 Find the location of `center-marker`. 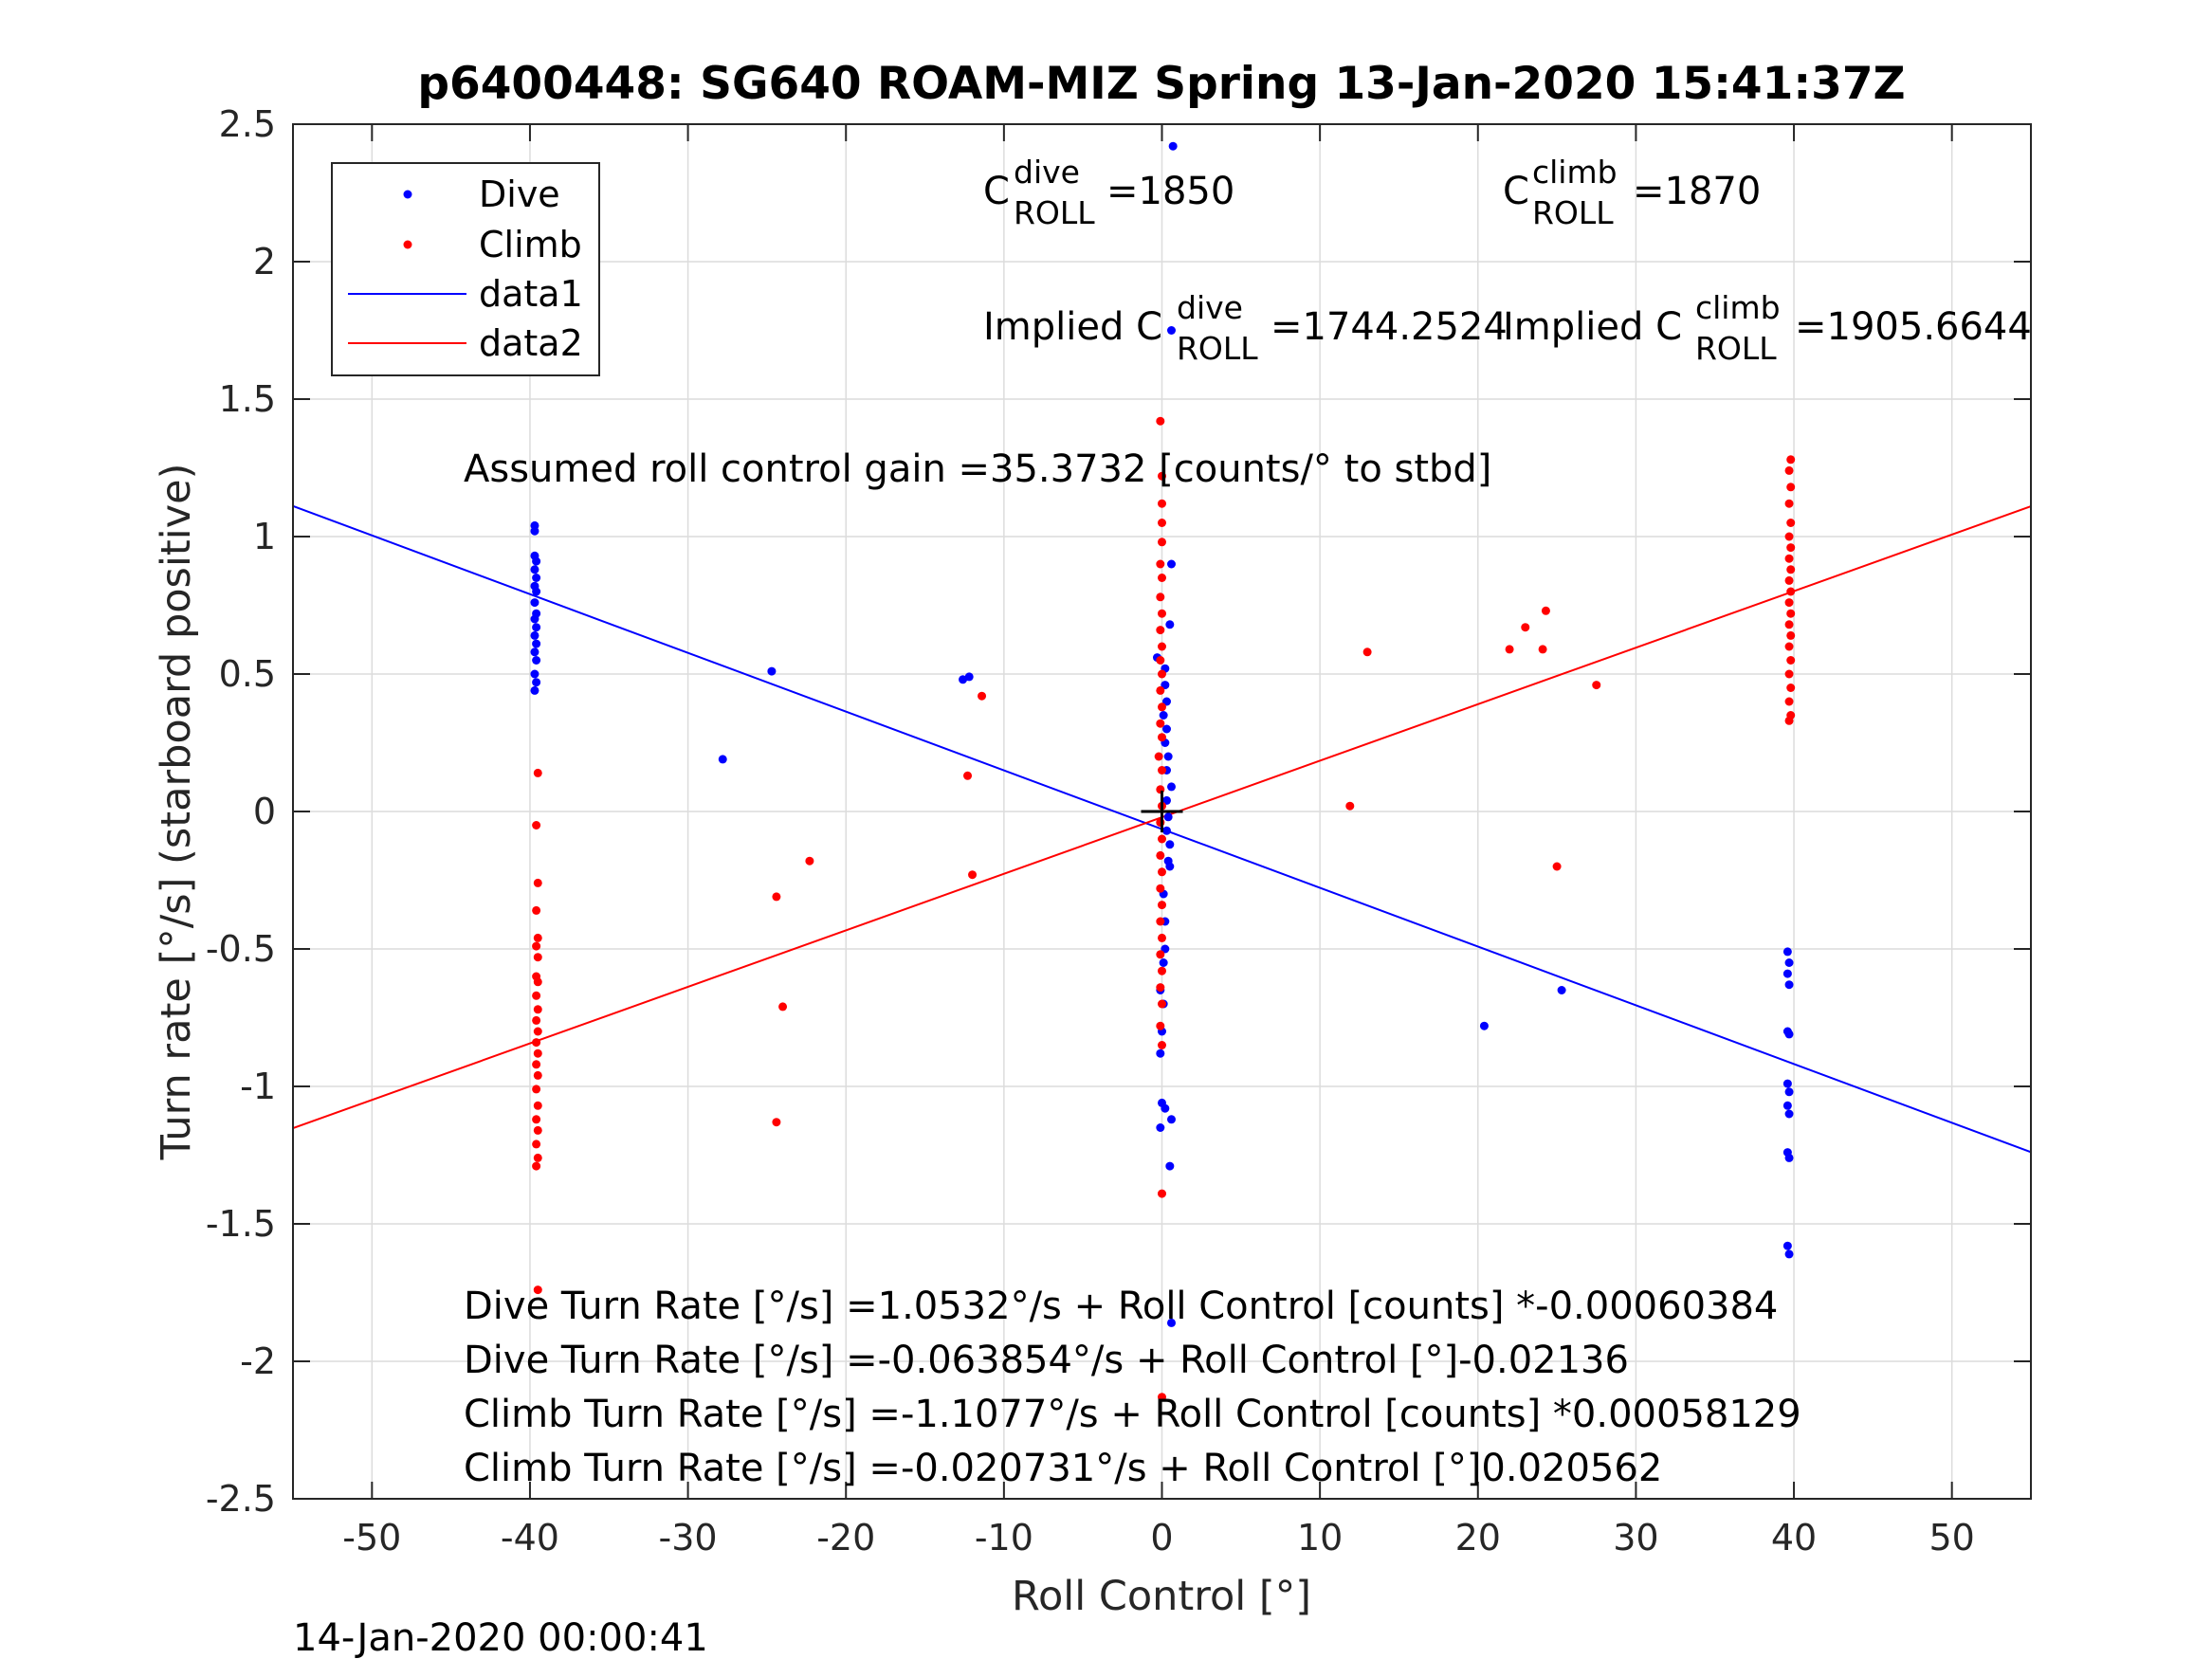

center-marker is located at coordinates (1162, 811).